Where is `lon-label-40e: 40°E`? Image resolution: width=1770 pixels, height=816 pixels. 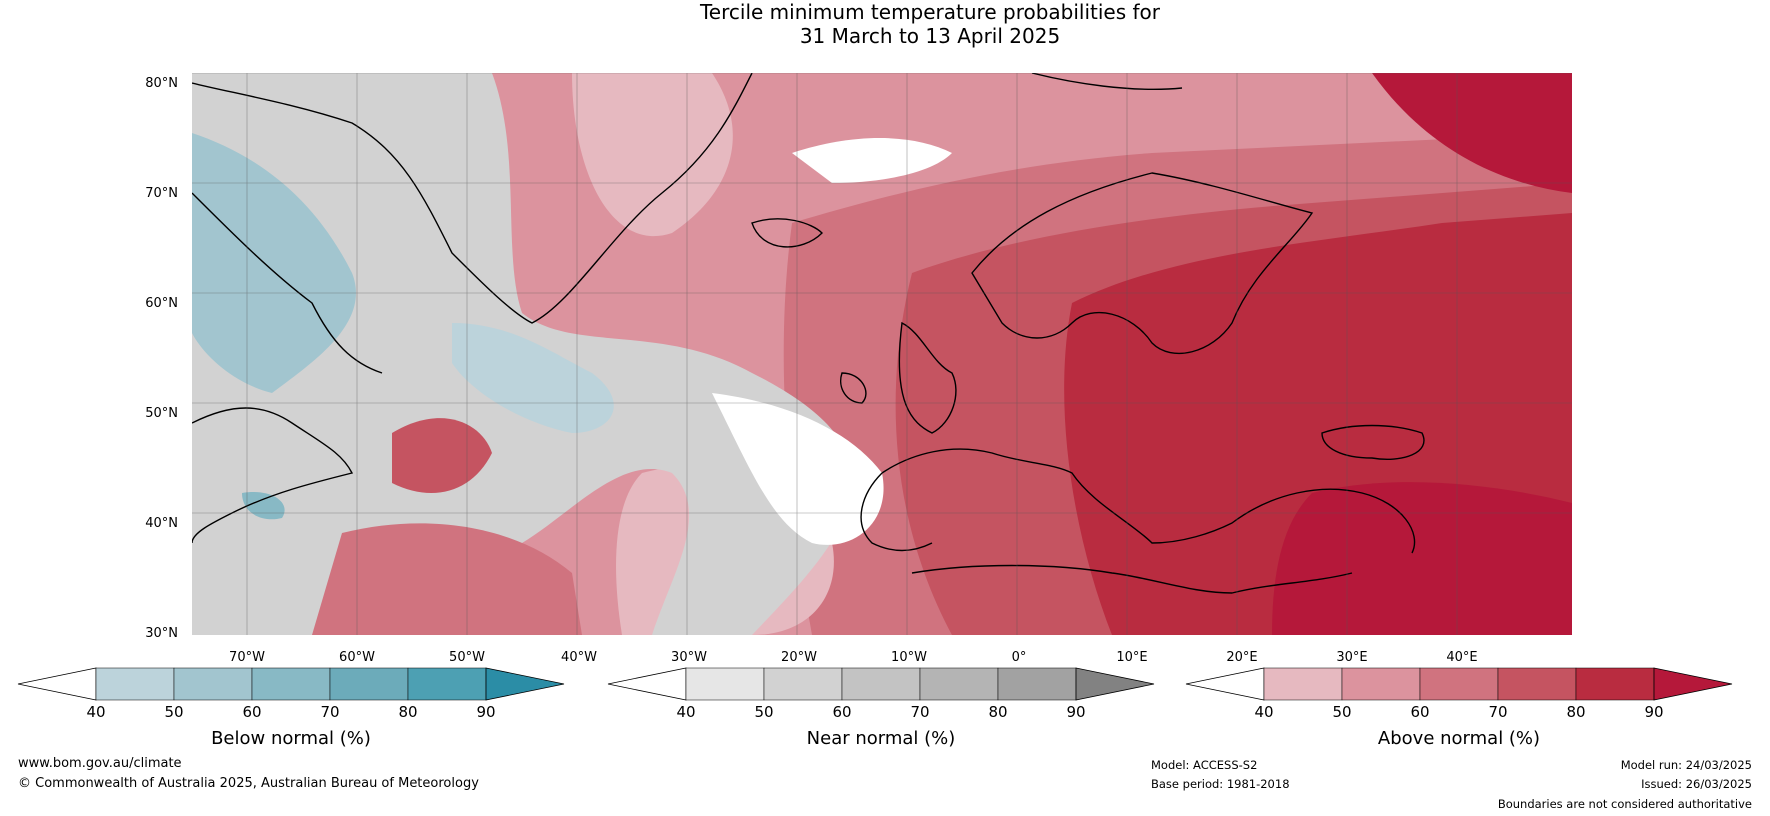
lon-label-40e: 40°E is located at coordinates (1462, 657).